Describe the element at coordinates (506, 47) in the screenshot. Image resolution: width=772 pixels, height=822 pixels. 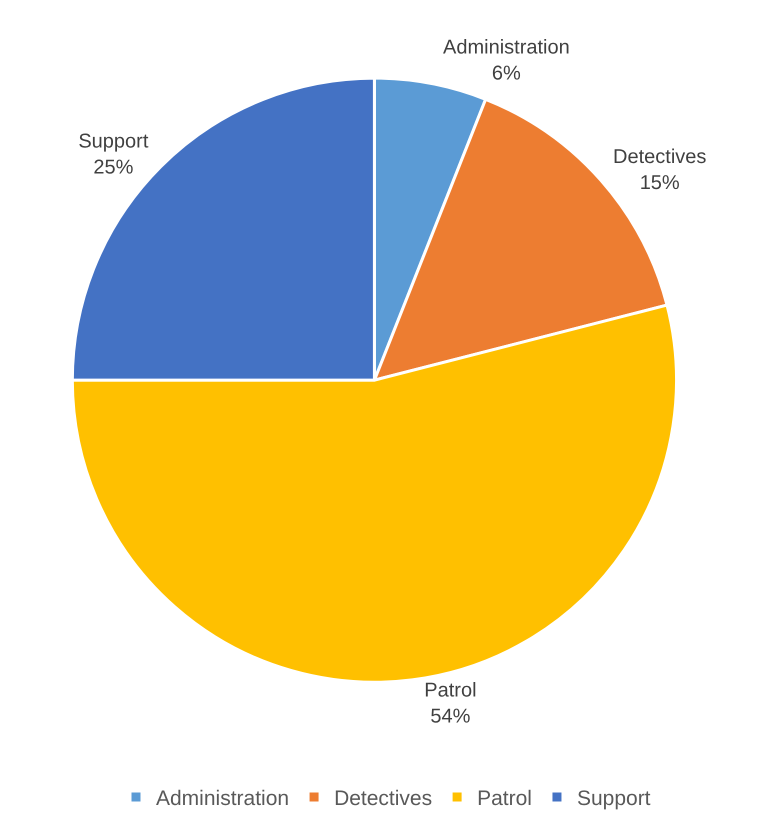
I see `slice-label: Administration` at that location.